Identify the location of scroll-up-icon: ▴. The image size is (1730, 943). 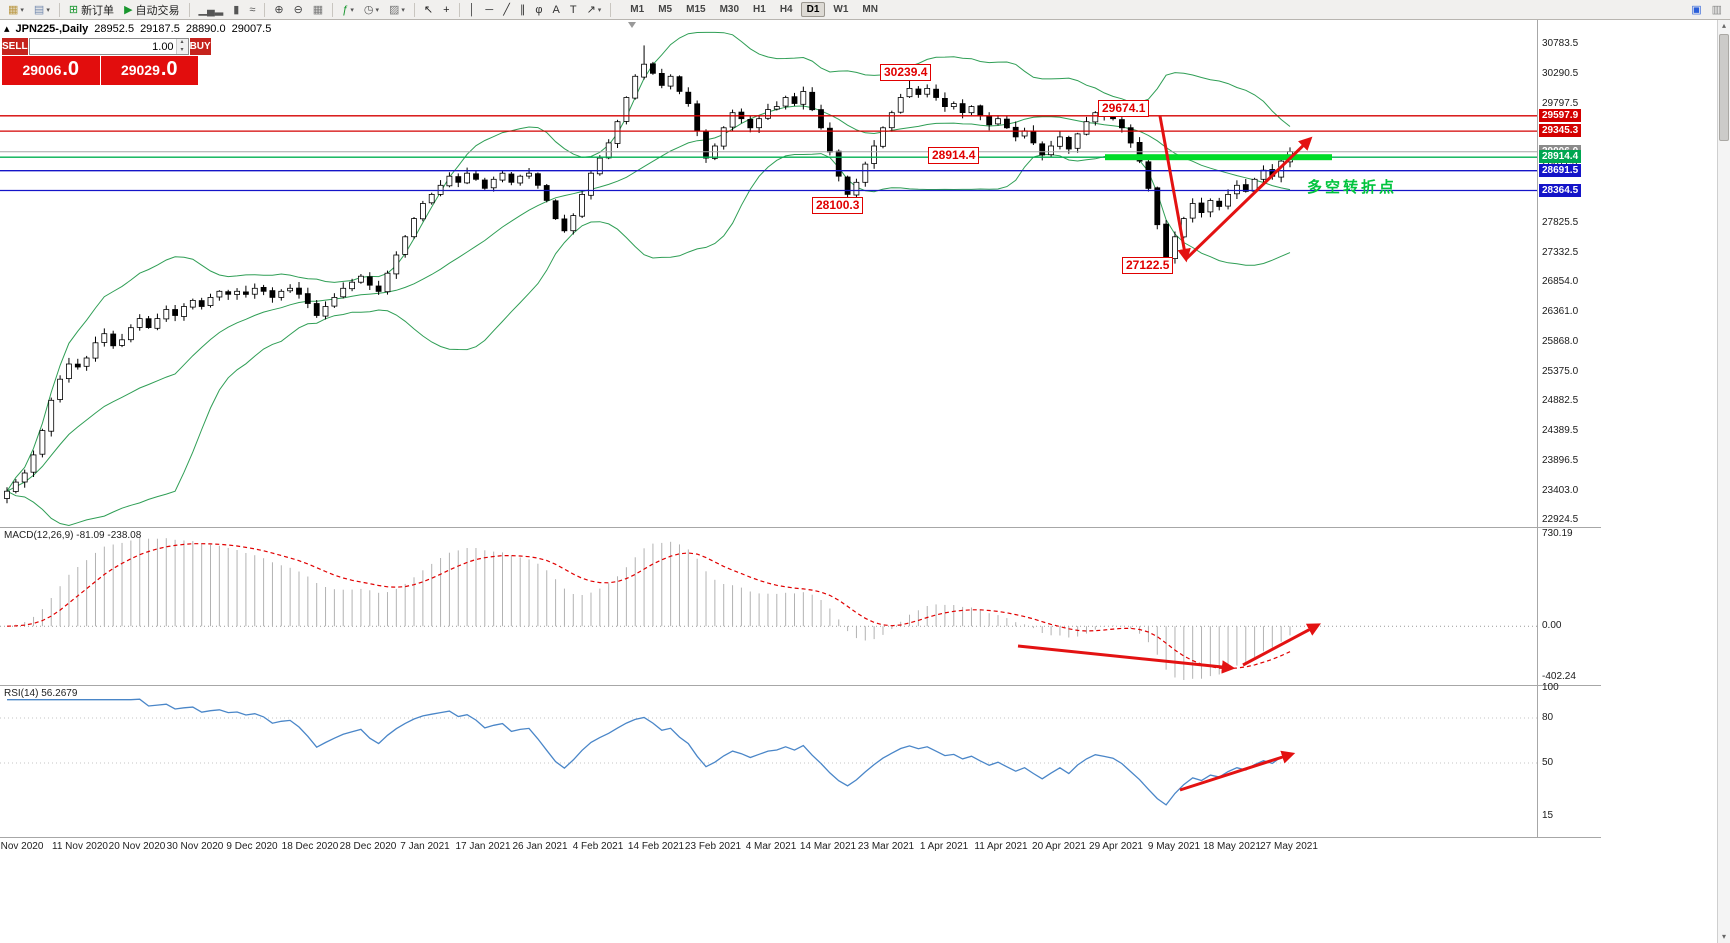
(1723, 25).